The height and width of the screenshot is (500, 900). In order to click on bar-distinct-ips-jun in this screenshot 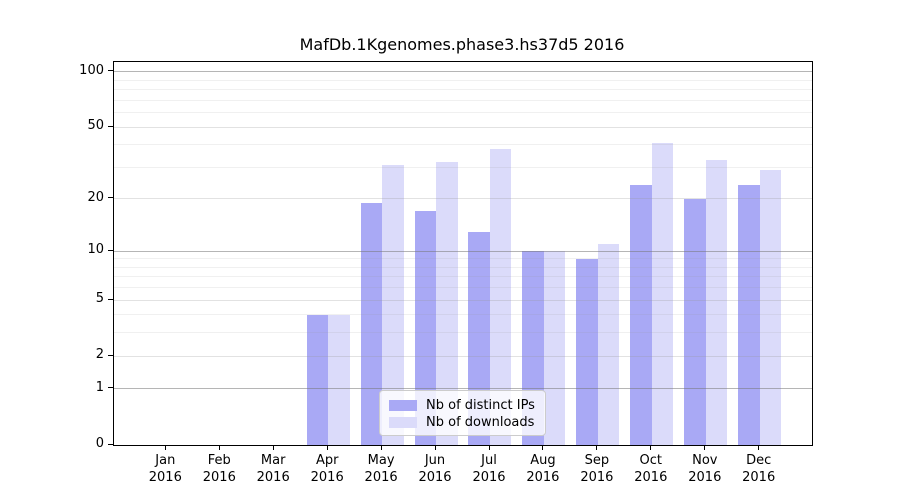, I will do `click(425, 328)`.